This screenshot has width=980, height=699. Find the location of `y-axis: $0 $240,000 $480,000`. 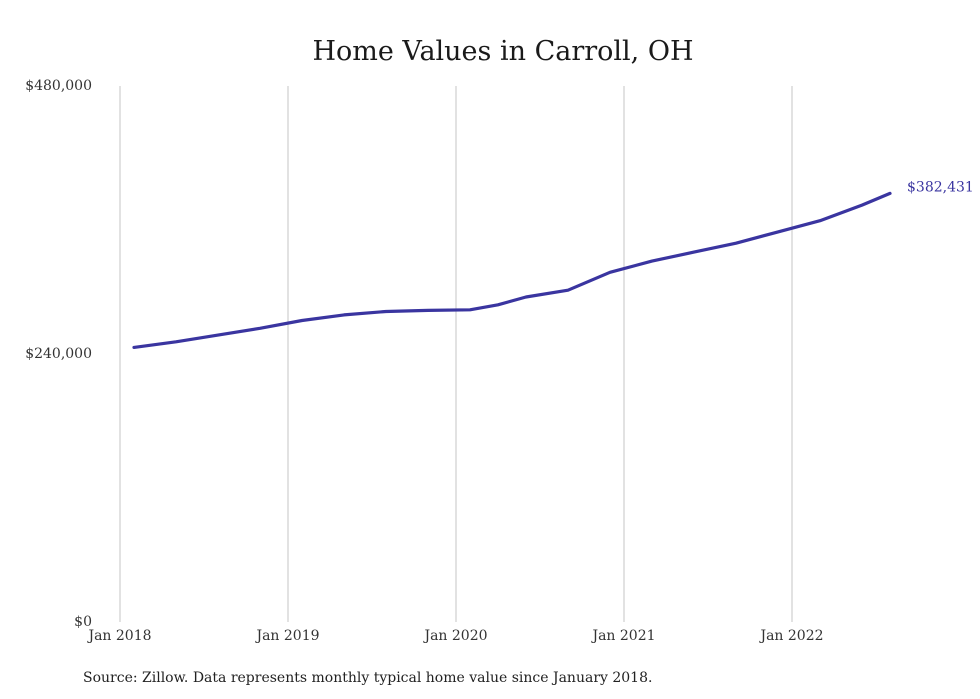

y-axis: $0 $240,000 $480,000 is located at coordinates (58, 354).